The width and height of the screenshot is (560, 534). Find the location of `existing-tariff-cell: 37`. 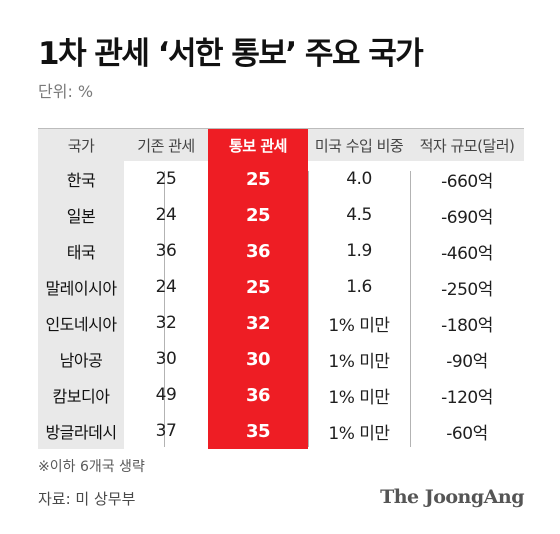

existing-tariff-cell: 37 is located at coordinates (166, 431).